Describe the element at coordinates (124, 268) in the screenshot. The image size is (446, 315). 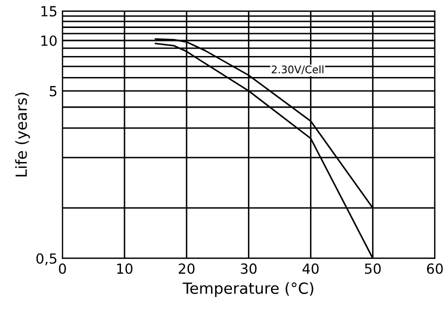
I see `x-tick-label: 10` at that location.